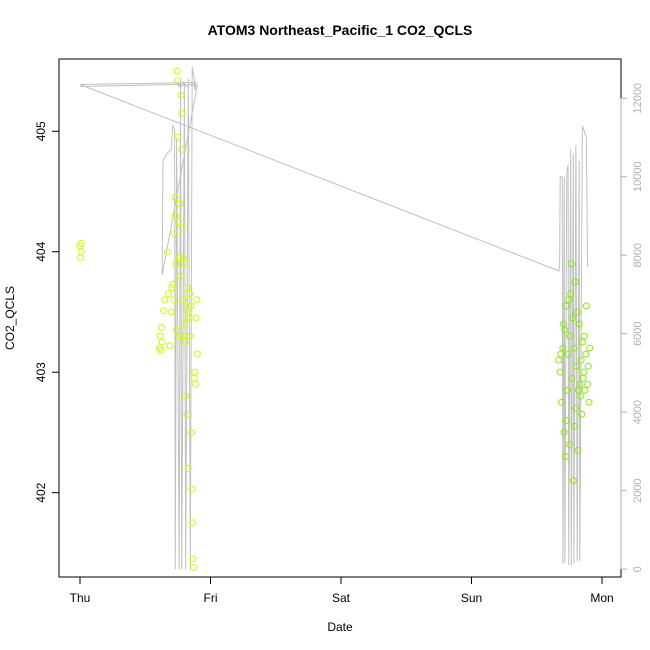 The width and height of the screenshot is (650, 650). Describe the element at coordinates (638, 490) in the screenshot. I see `y2-tick-label: 2000` at that location.